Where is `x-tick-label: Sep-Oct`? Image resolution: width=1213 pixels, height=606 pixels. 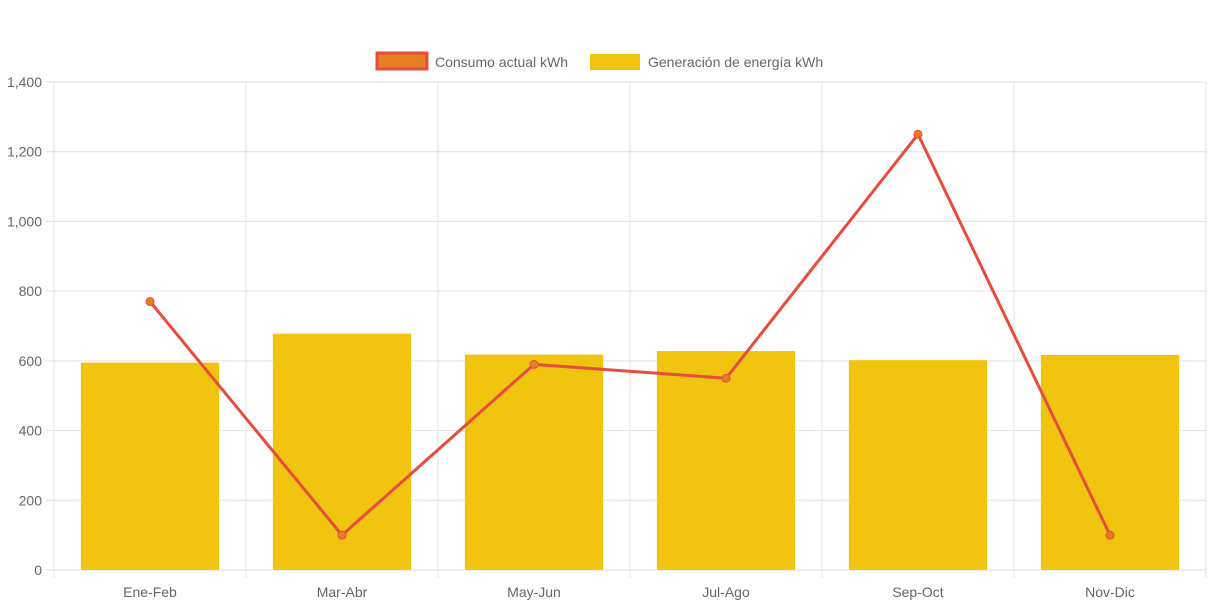 x-tick-label: Sep-Oct is located at coordinates (917, 592).